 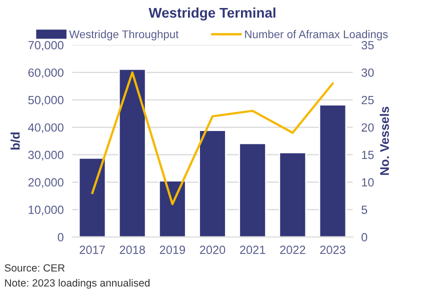 I want to click on y2-tick-label: 35, so click(x=368, y=45).